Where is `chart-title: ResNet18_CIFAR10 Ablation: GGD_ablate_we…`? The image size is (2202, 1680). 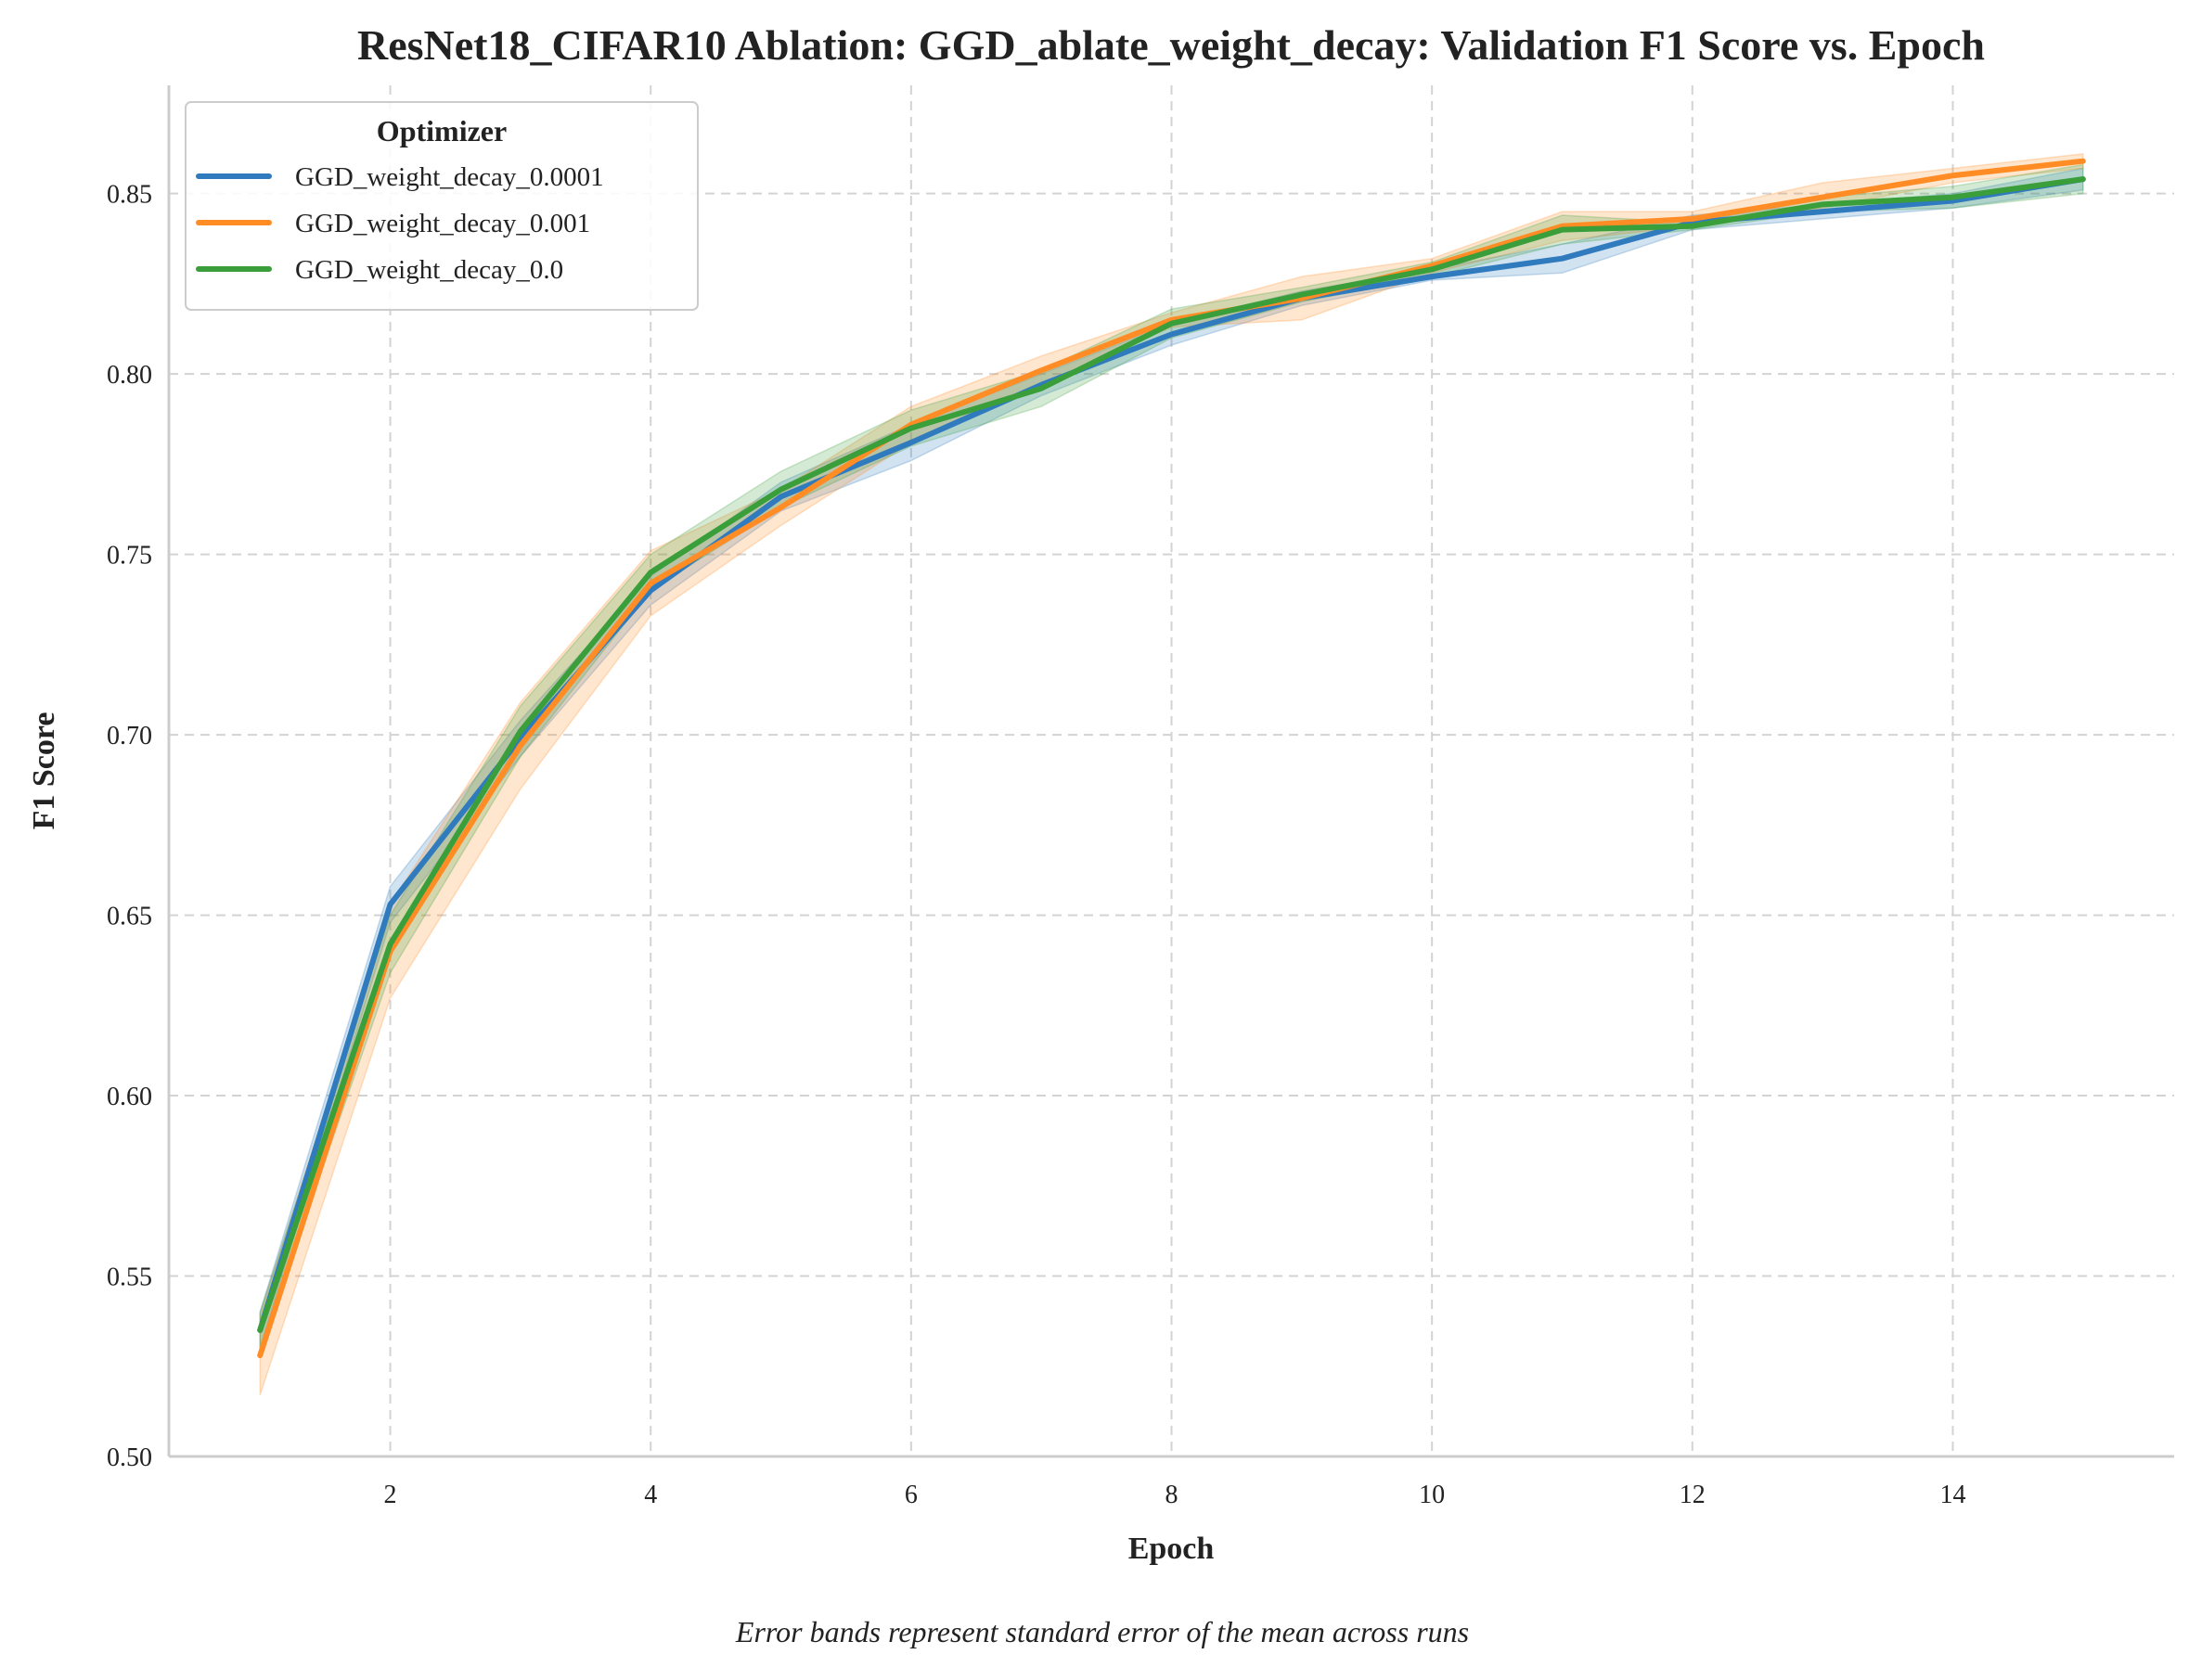
chart-title: ResNet18_CIFAR10 Ablation: GGD_ablate_we… is located at coordinates (1171, 45).